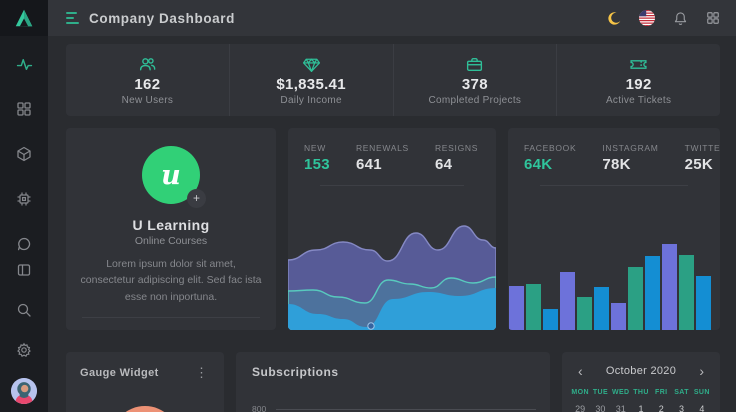  I want to click on user-avatar, so click(24, 391).